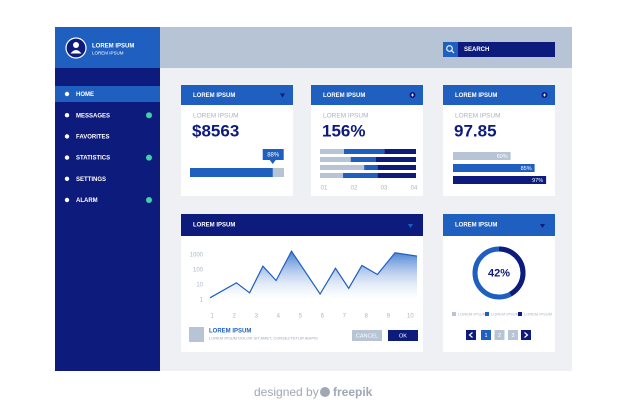  Describe the element at coordinates (214, 226) in the screenshot. I see `chart-title: LOREM IPSUM` at that location.